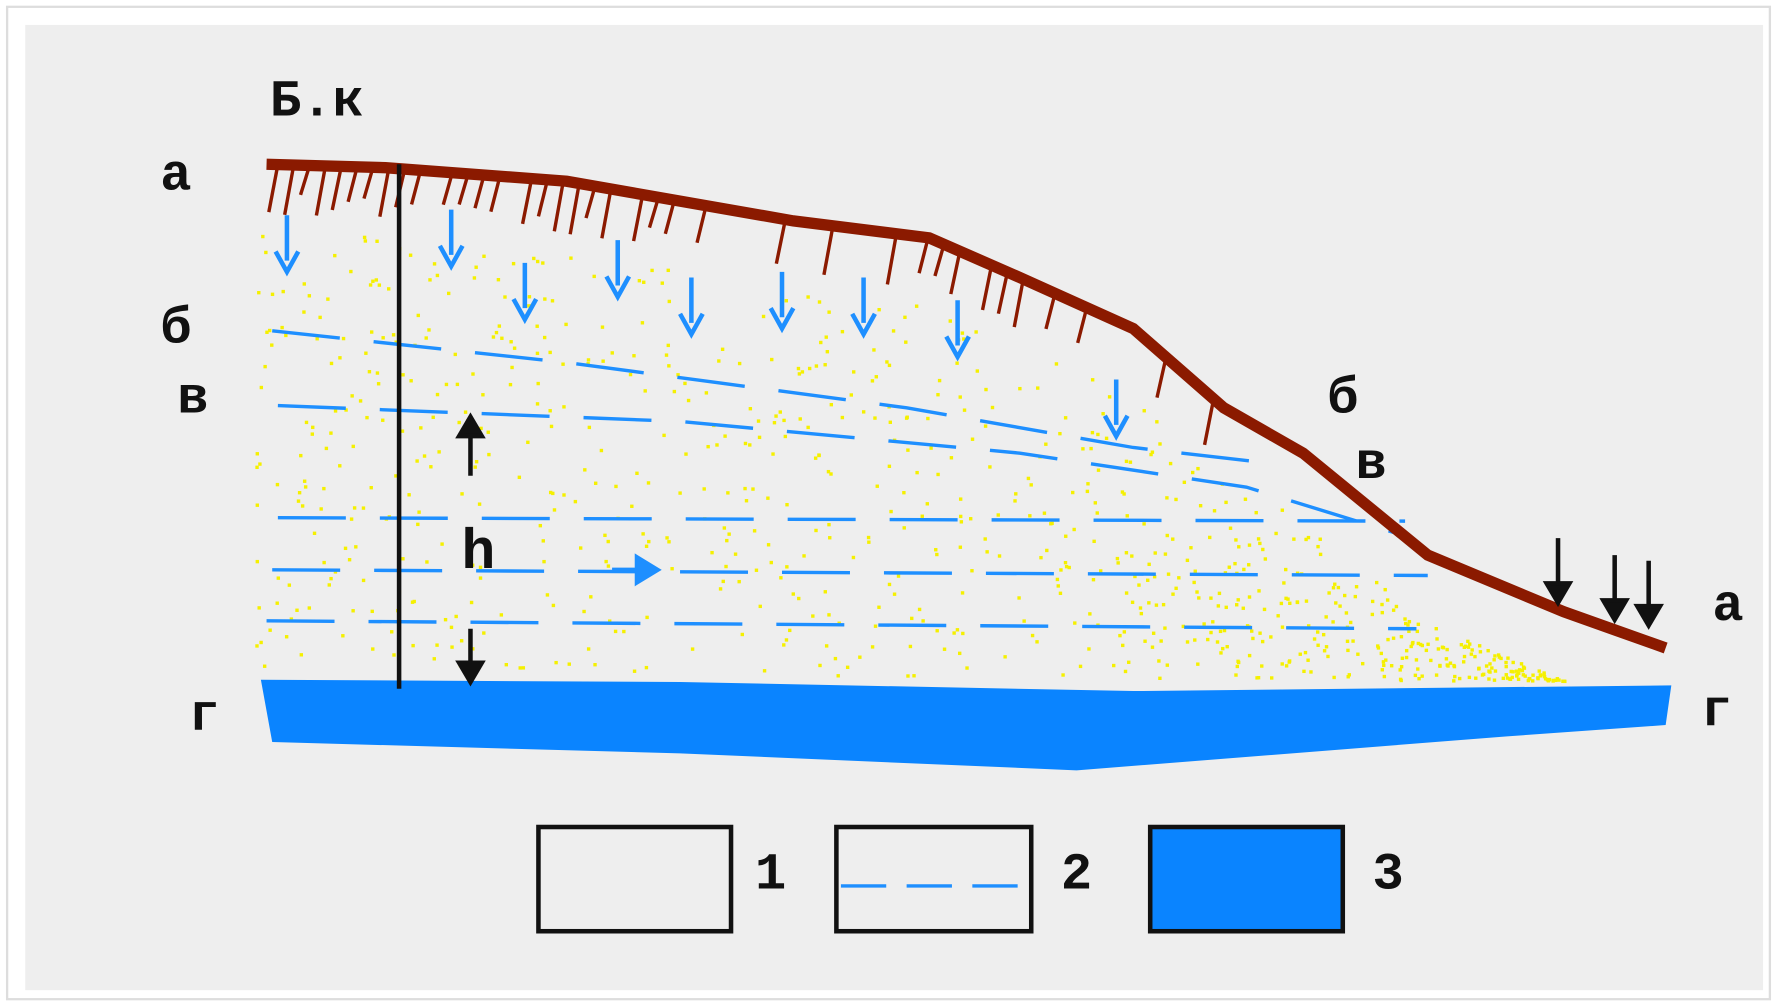  I want to click on label: а, so click(1727, 606).